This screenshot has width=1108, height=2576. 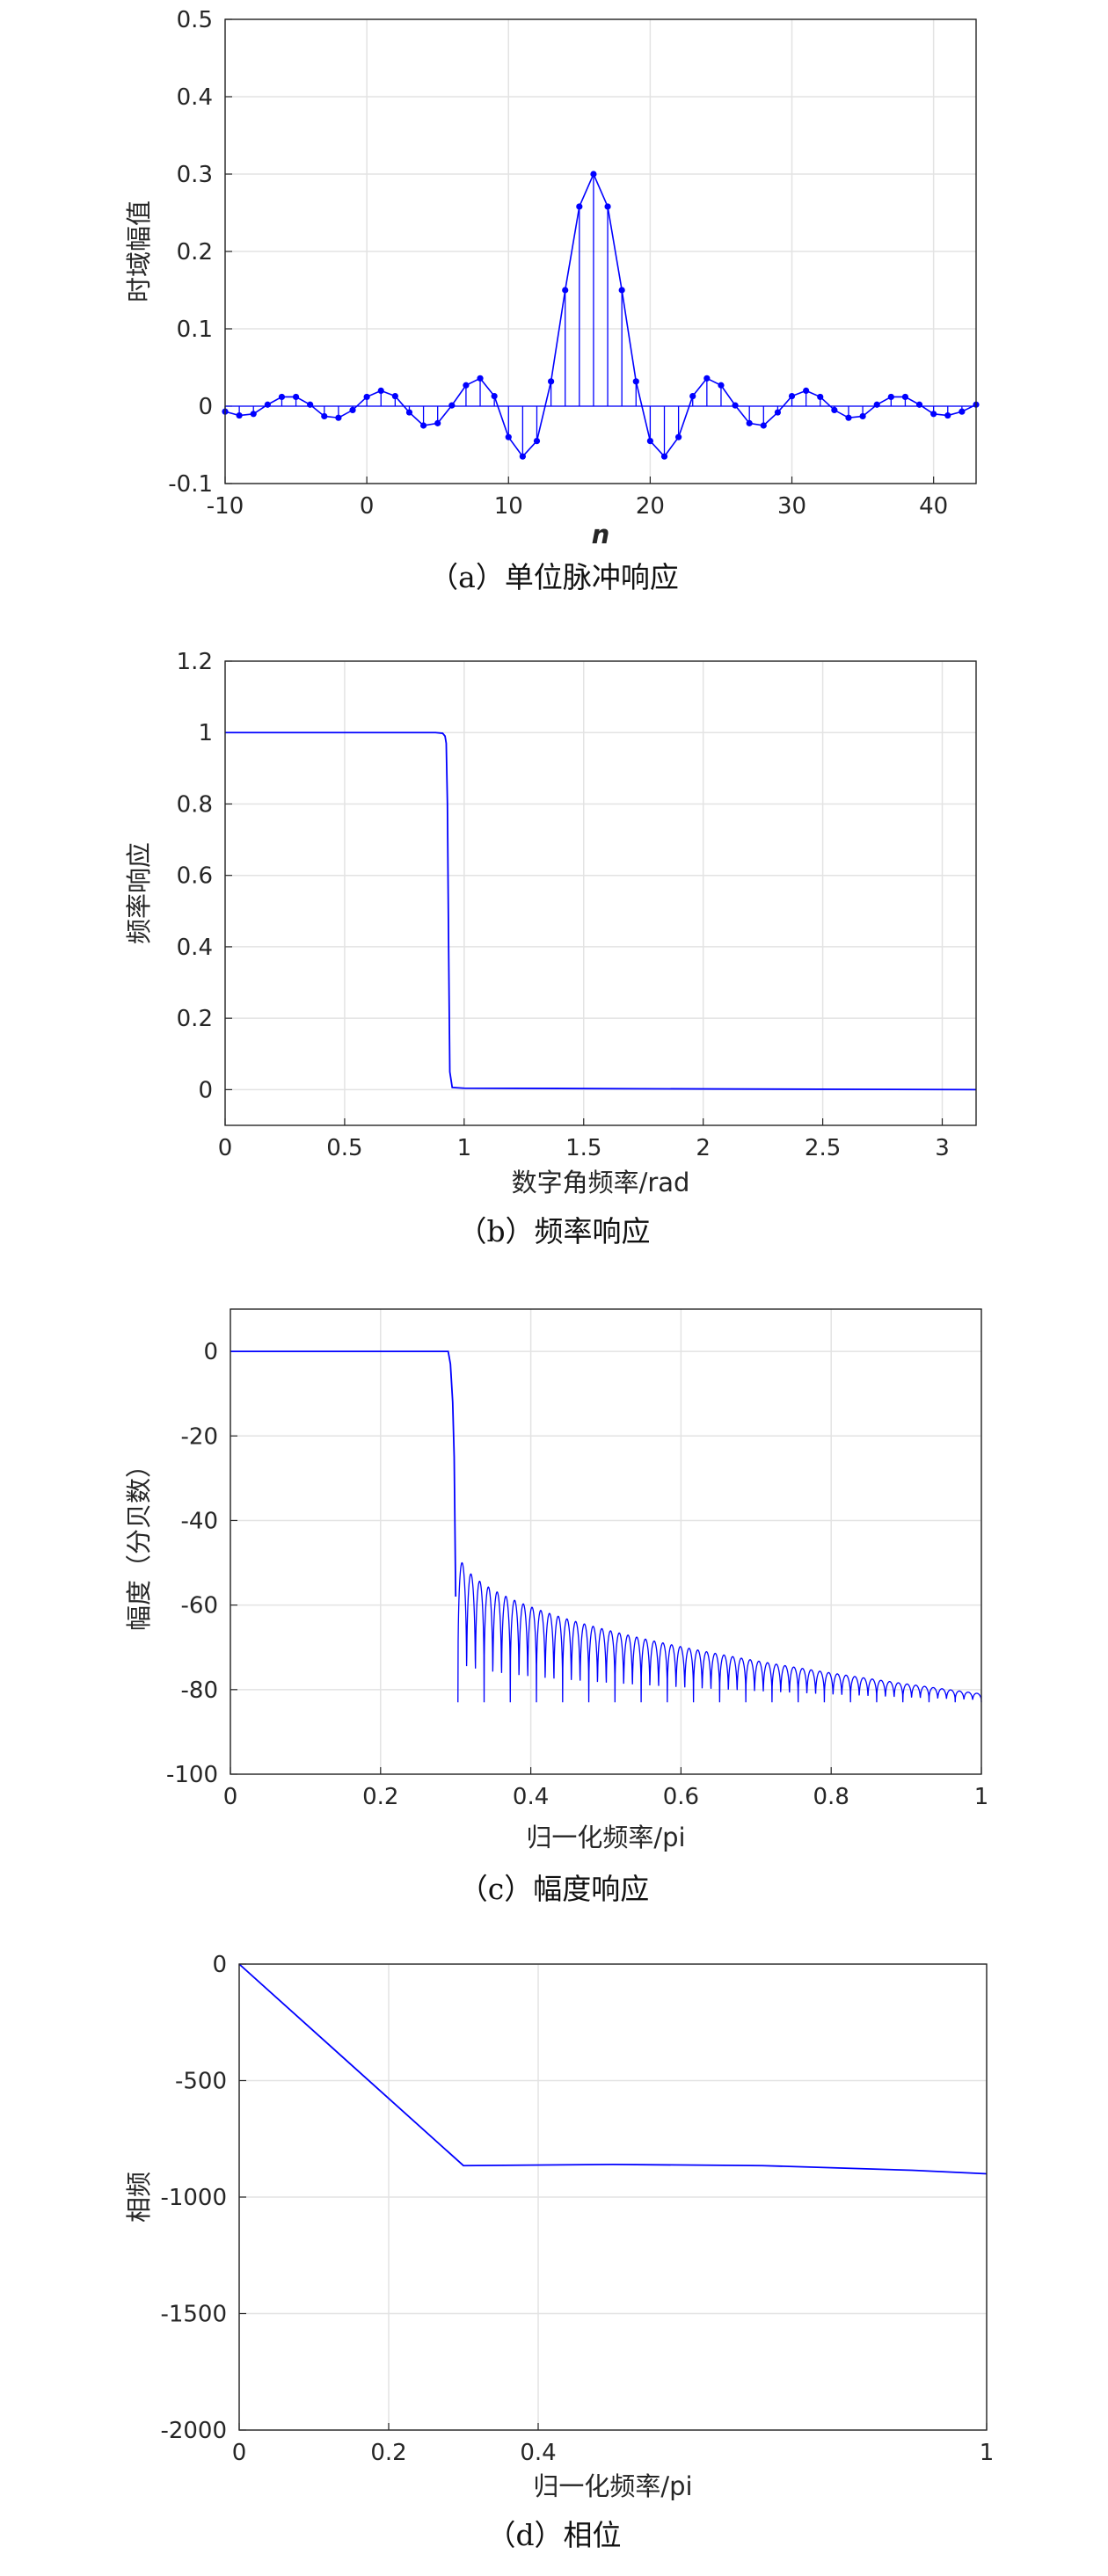 What do you see at coordinates (554, 1889) in the screenshot?
I see `figure-caption: （c）幅度响应` at bounding box center [554, 1889].